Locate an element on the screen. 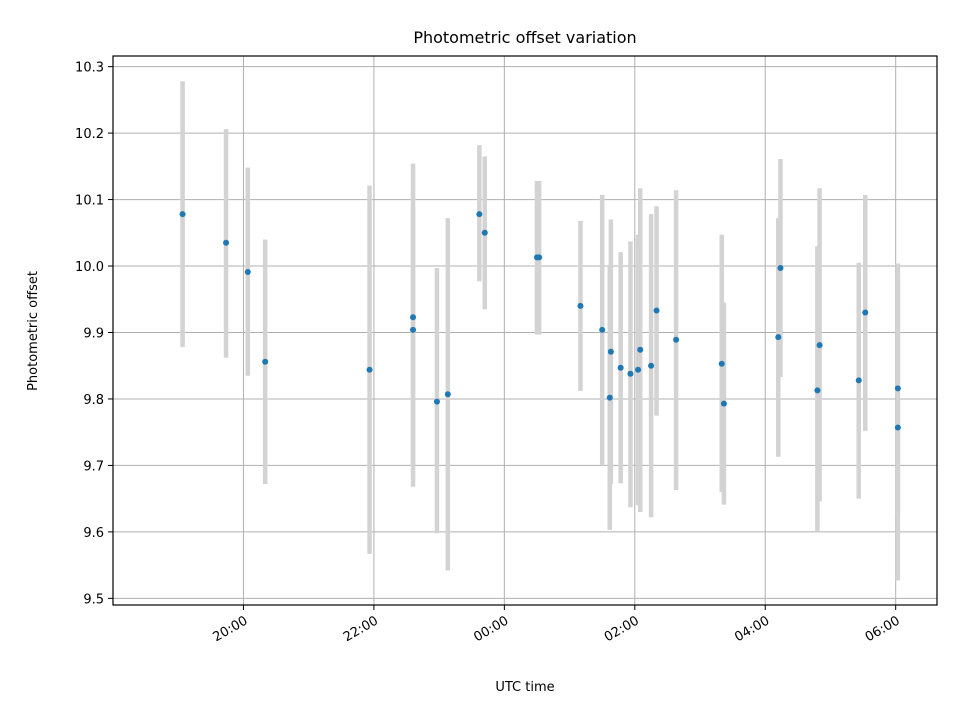  y-axis-label: Photometric offset is located at coordinates (33, 331).